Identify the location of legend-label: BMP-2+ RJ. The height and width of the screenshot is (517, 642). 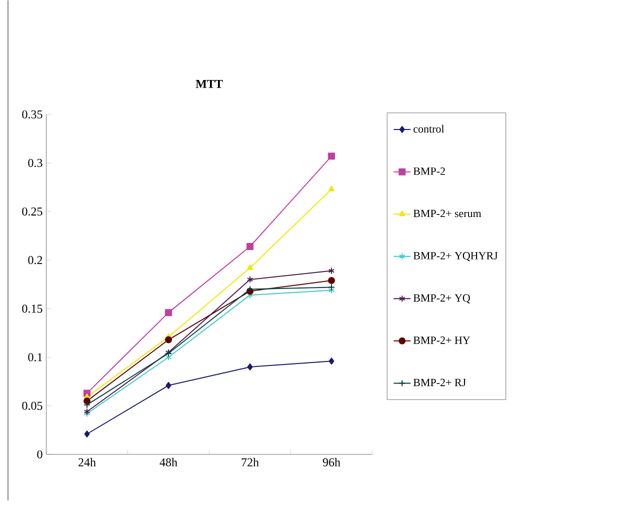
(439, 382).